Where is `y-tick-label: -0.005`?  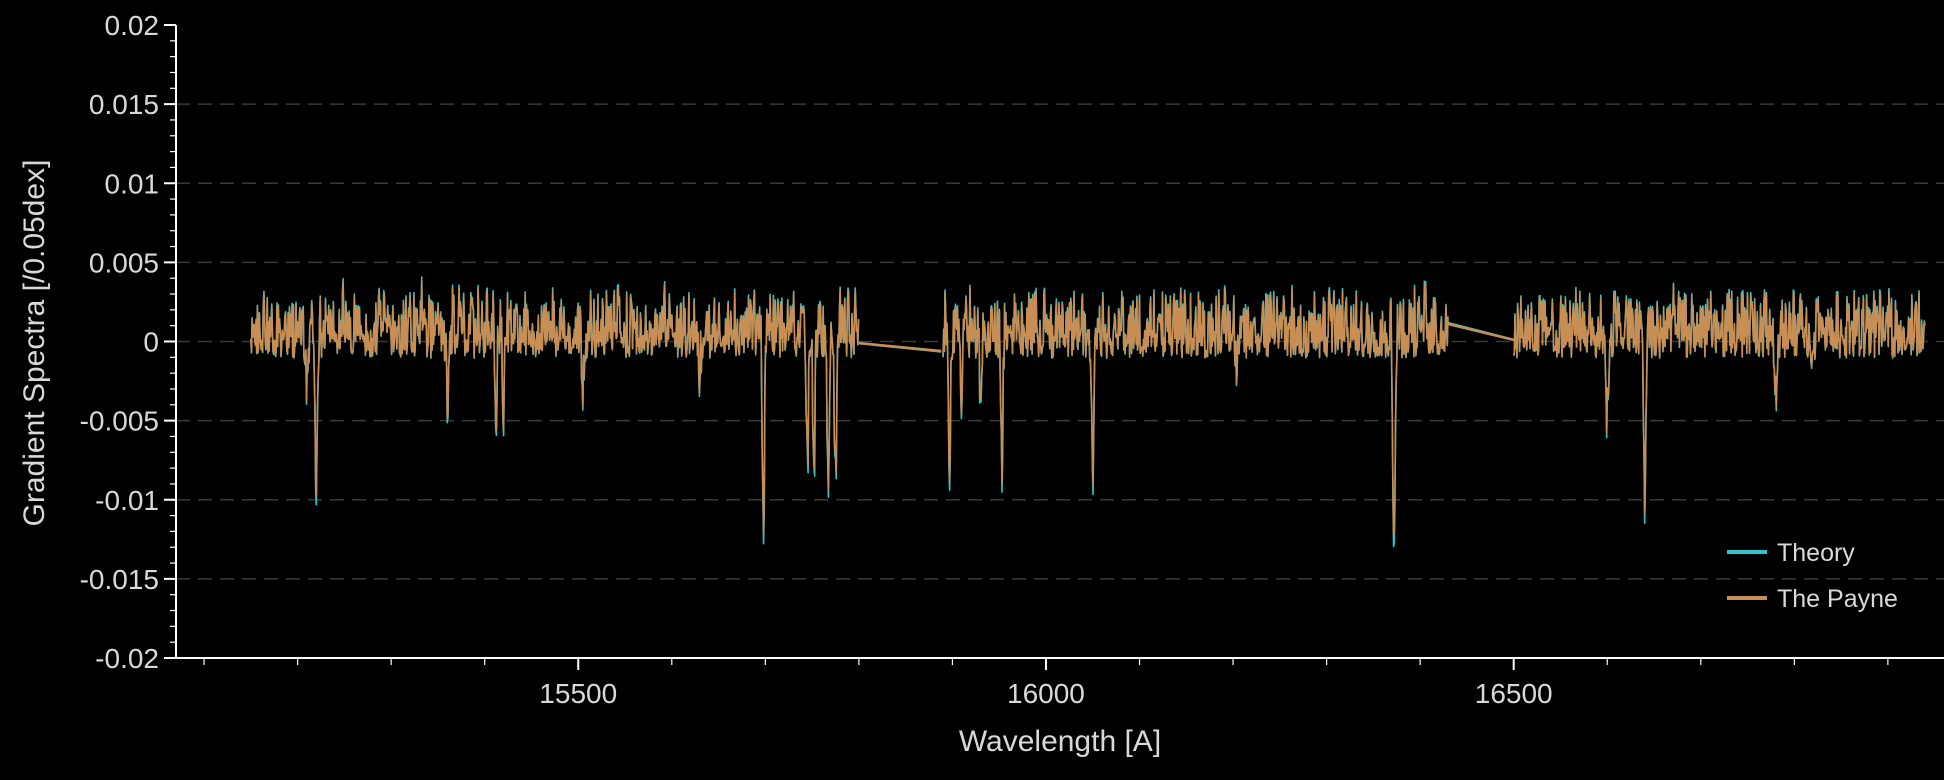 y-tick-label: -0.005 is located at coordinates (119, 421).